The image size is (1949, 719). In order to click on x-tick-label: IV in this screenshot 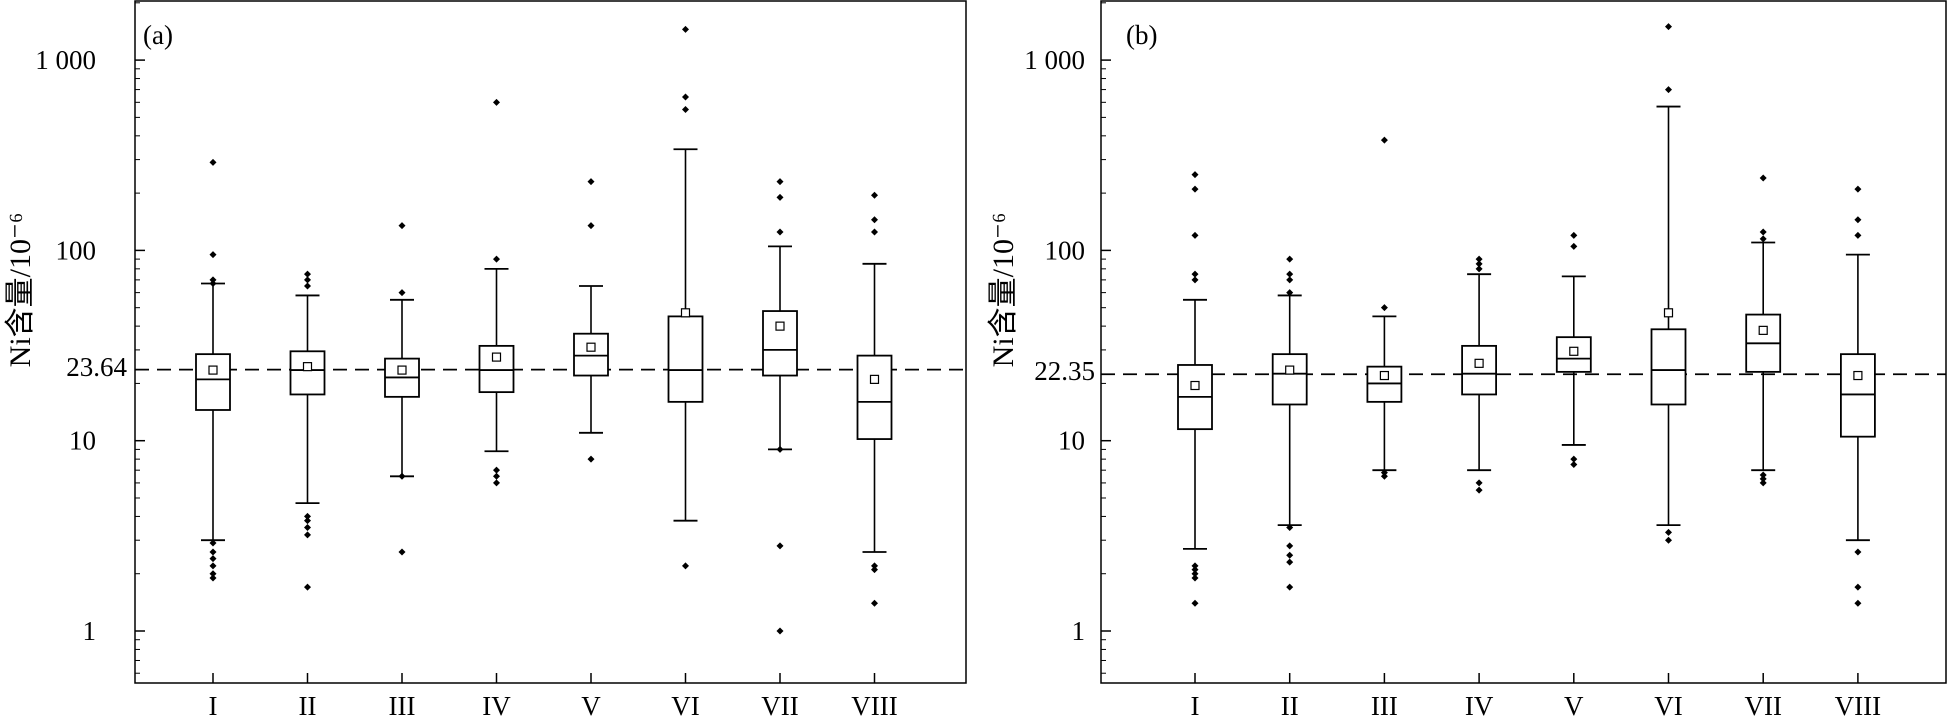, I will do `click(1479, 705)`.